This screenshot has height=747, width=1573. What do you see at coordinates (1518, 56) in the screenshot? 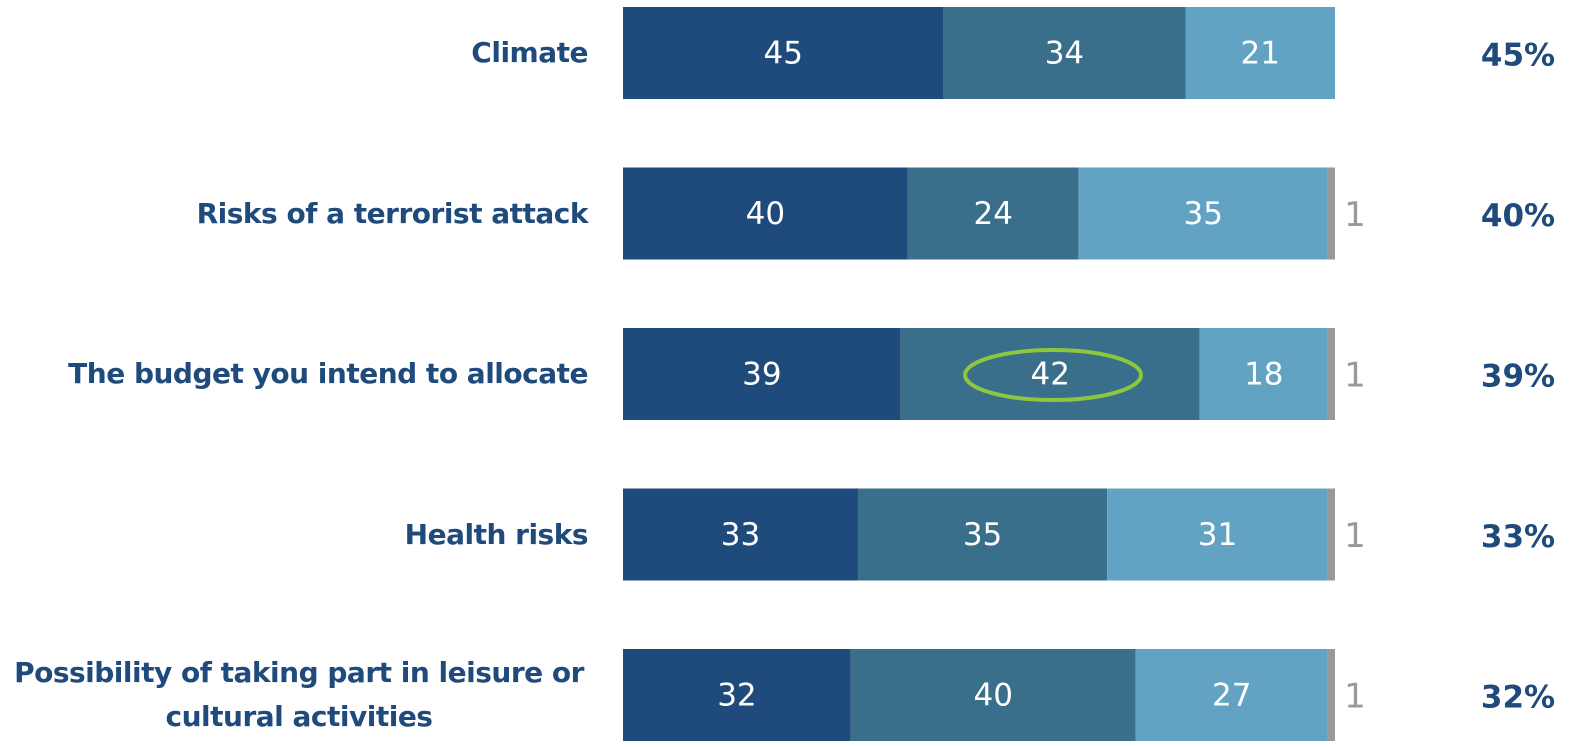
I see `right-label: 45%` at bounding box center [1518, 56].